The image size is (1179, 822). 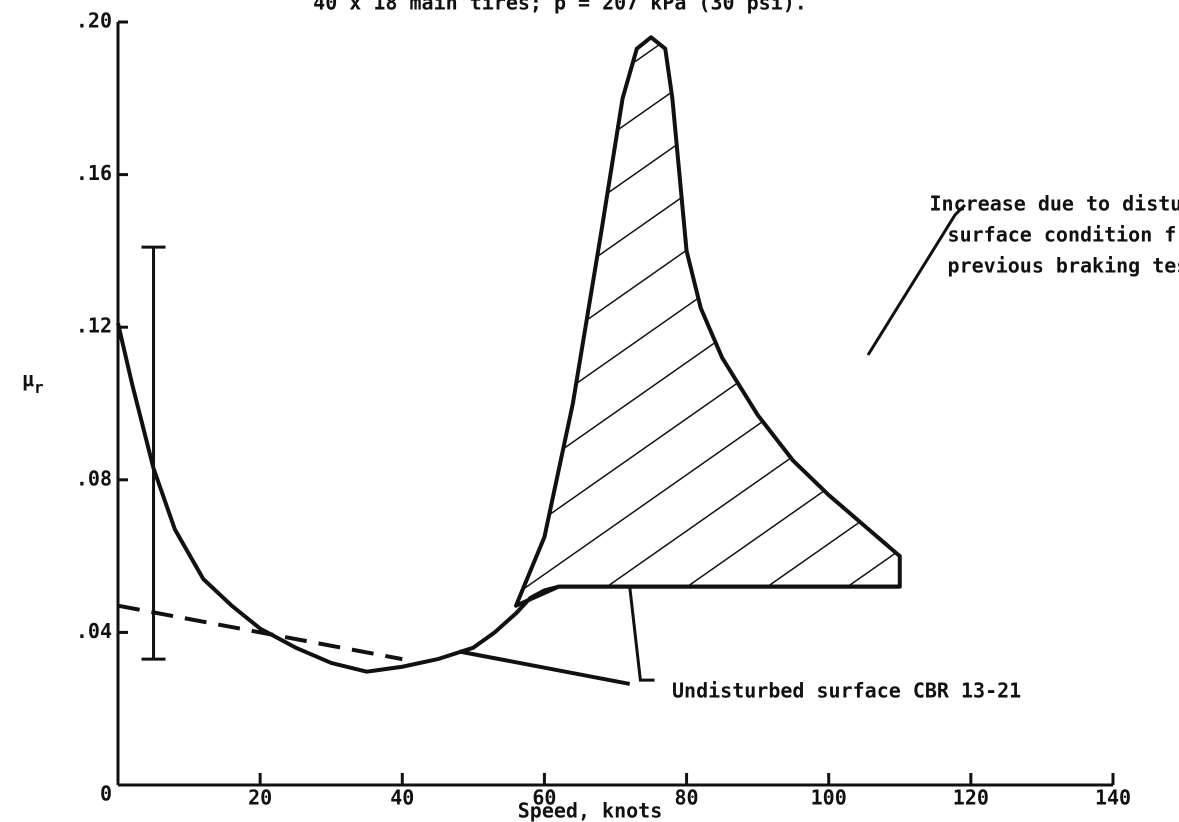 What do you see at coordinates (1054, 204) in the screenshot?
I see `annotation: Increase due to disturbed` at bounding box center [1054, 204].